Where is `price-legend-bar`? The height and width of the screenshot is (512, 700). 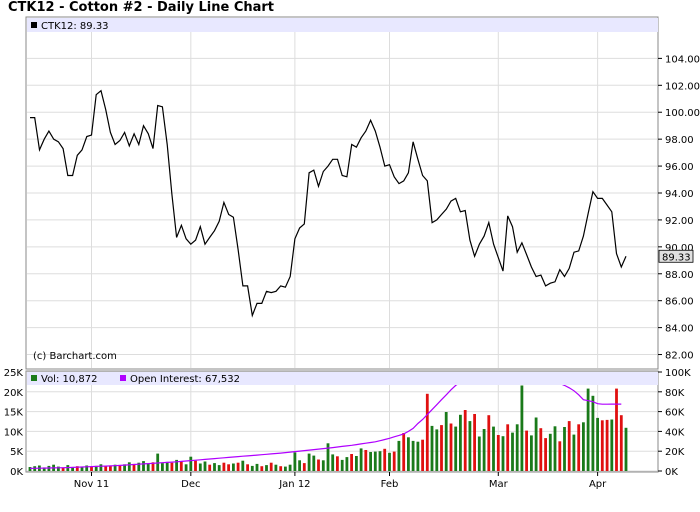
price-legend-bar is located at coordinates (342, 25).